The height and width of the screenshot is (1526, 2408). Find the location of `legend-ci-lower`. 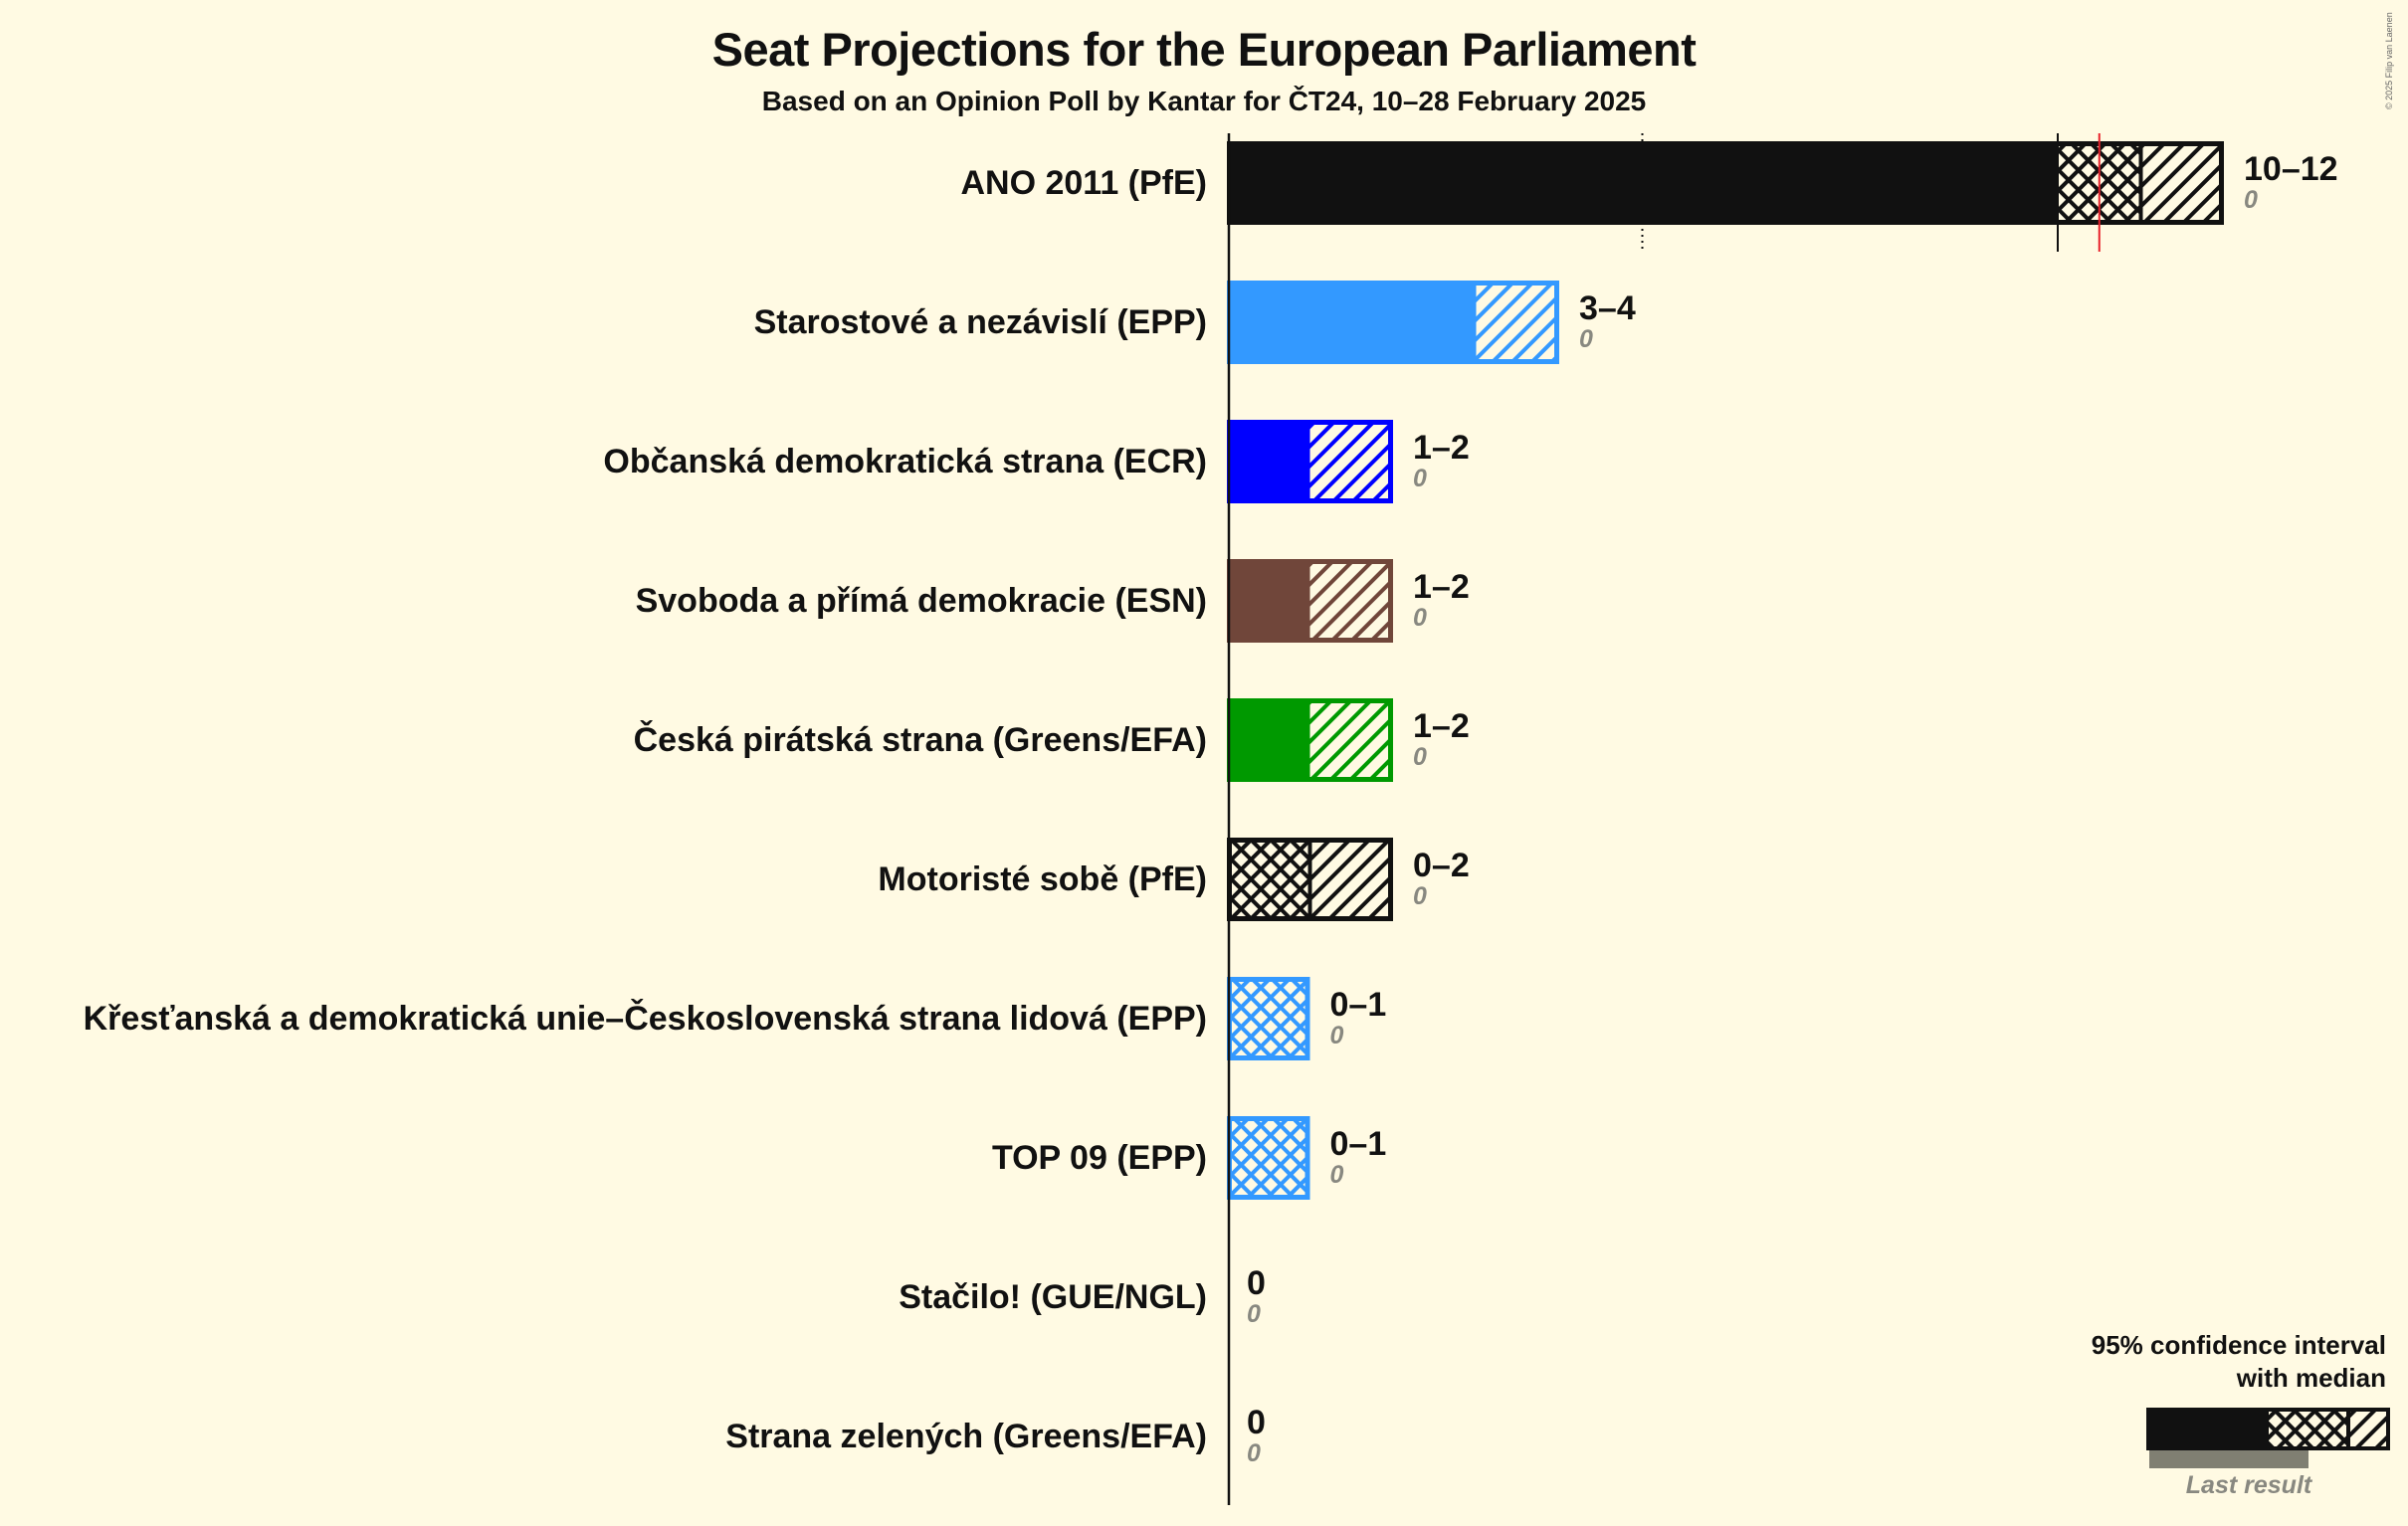

legend-ci-lower is located at coordinates (2308, 1429).